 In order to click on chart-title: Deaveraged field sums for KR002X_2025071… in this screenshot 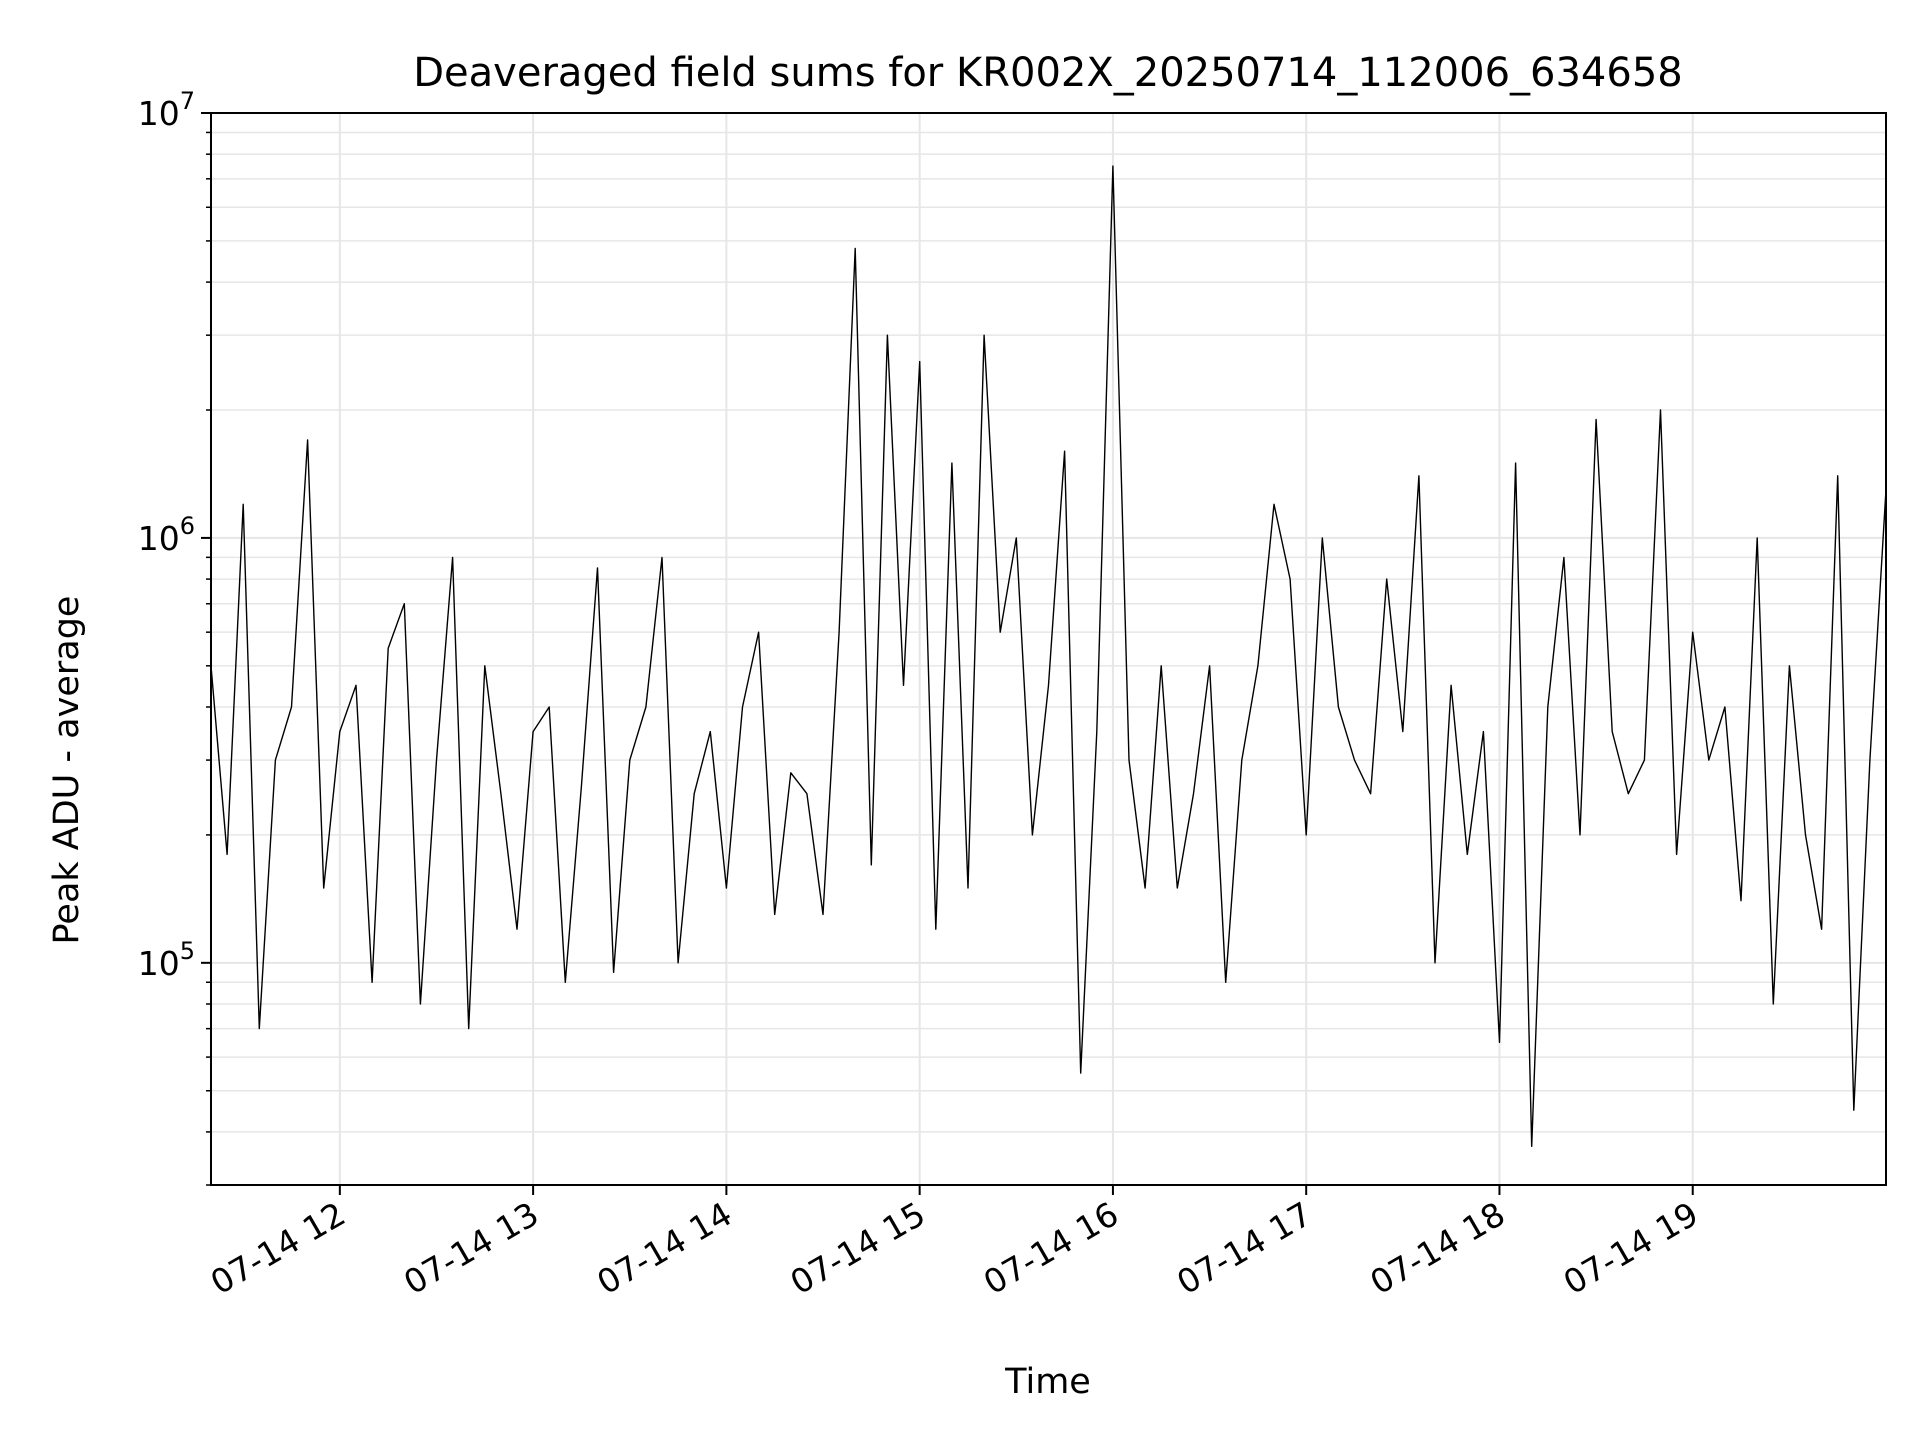, I will do `click(1047, 73)`.